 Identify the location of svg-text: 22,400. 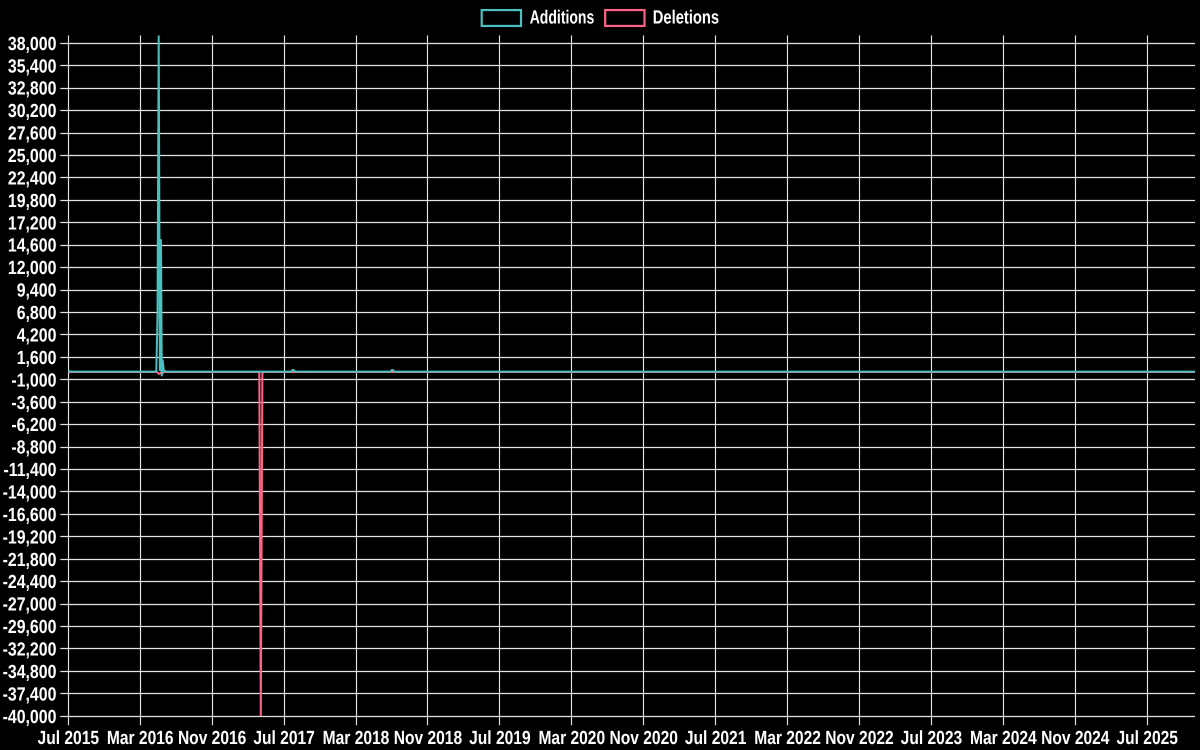
(32, 178).